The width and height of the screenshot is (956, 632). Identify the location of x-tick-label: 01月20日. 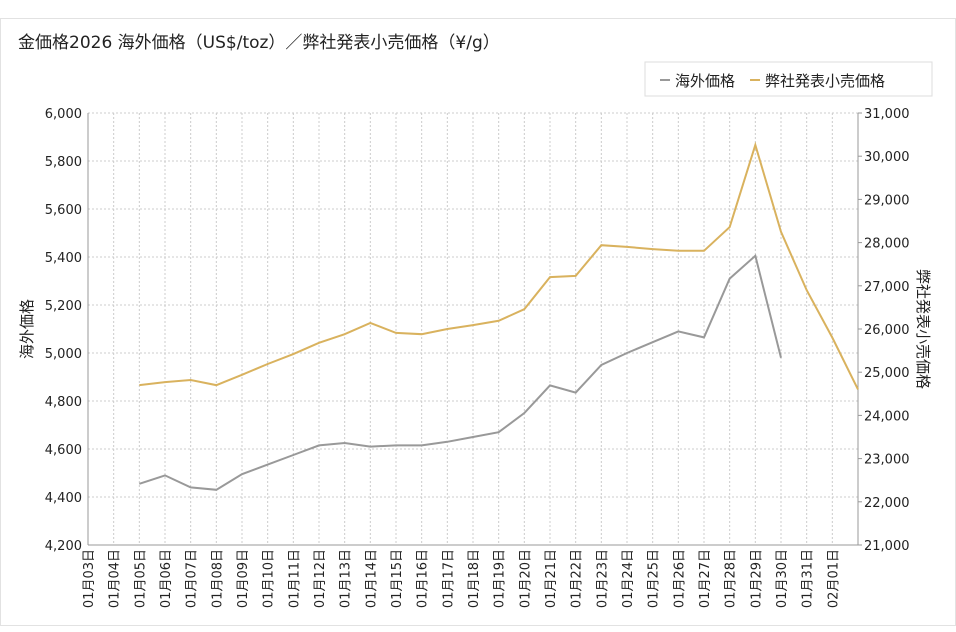
(525, 578).